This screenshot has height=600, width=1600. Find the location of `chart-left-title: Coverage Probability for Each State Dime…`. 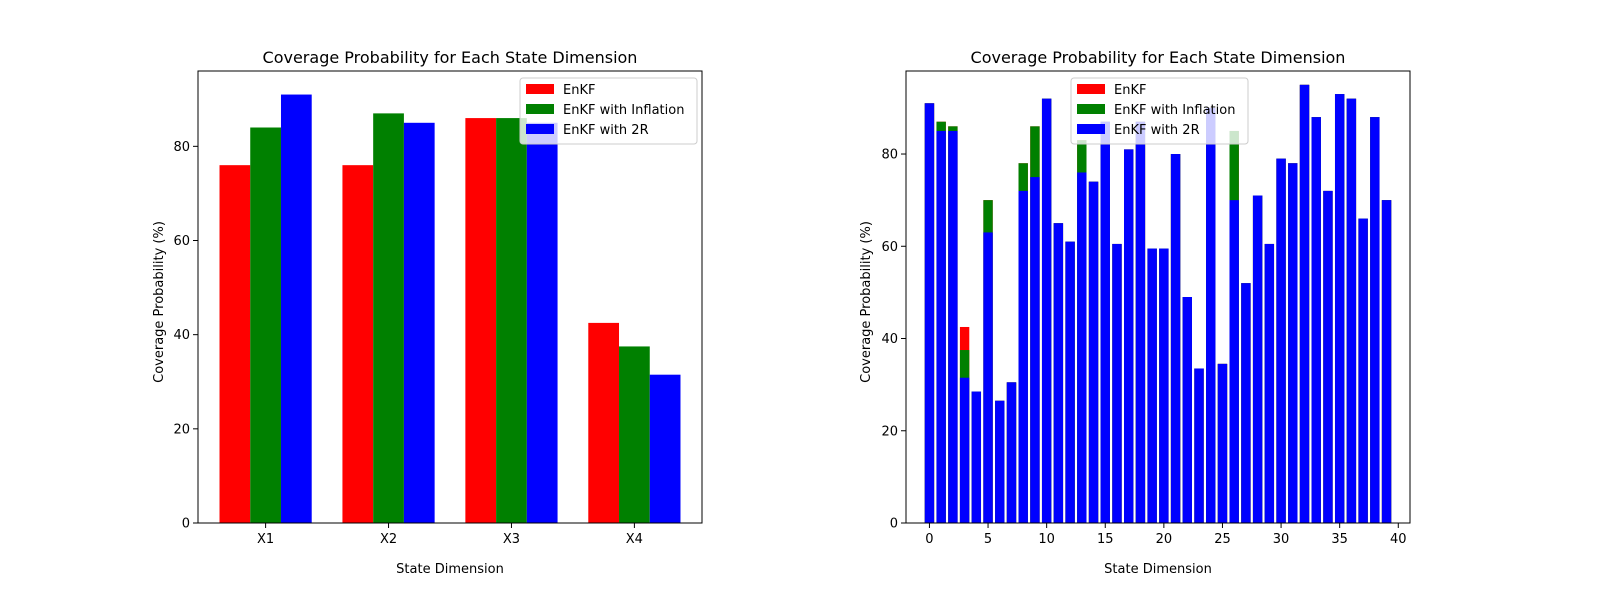

chart-left-title: Coverage Probability for Each State Dime… is located at coordinates (450, 57).